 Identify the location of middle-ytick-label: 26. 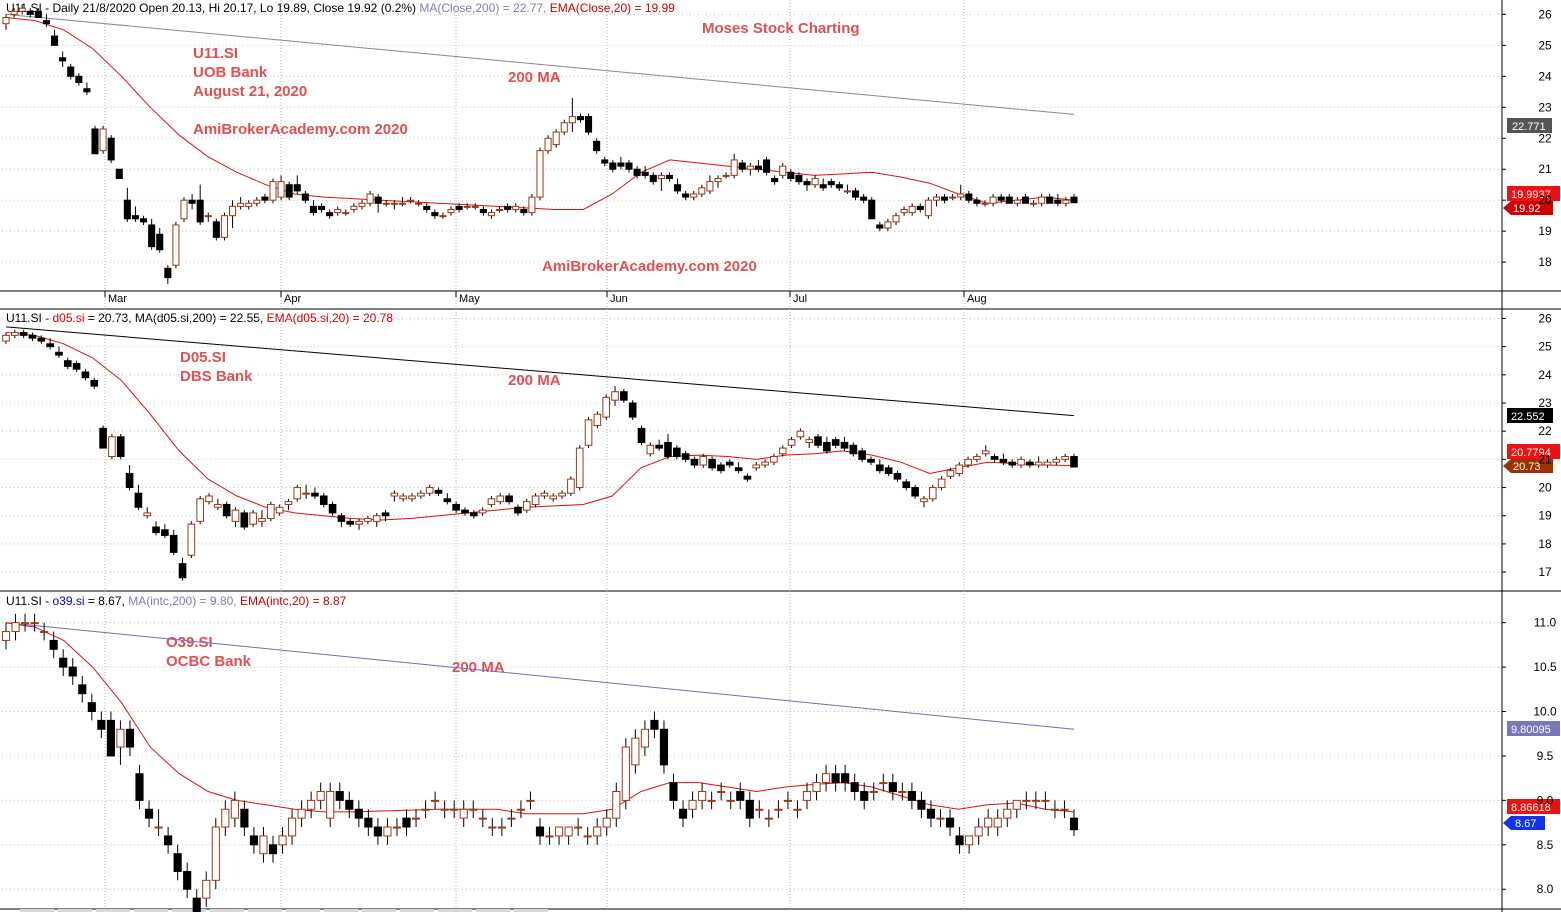
(1545, 318).